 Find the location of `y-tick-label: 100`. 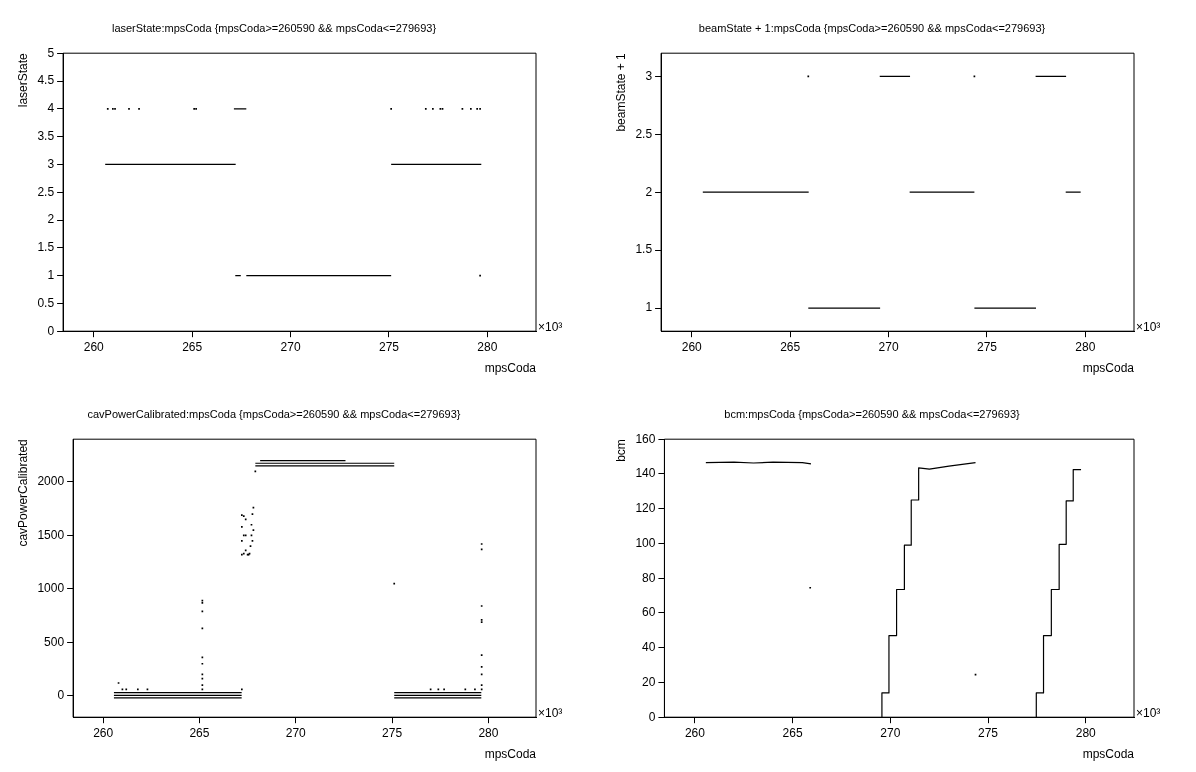

y-tick-label: 100 is located at coordinates (645, 542).